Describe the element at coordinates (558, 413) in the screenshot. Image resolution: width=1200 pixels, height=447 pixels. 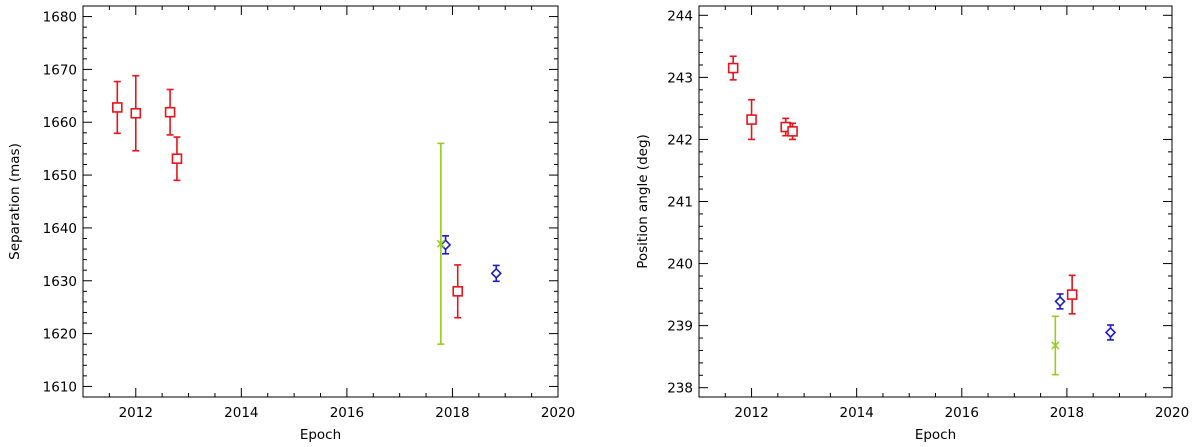
I see `sep-x-tick-label: 2020` at that location.